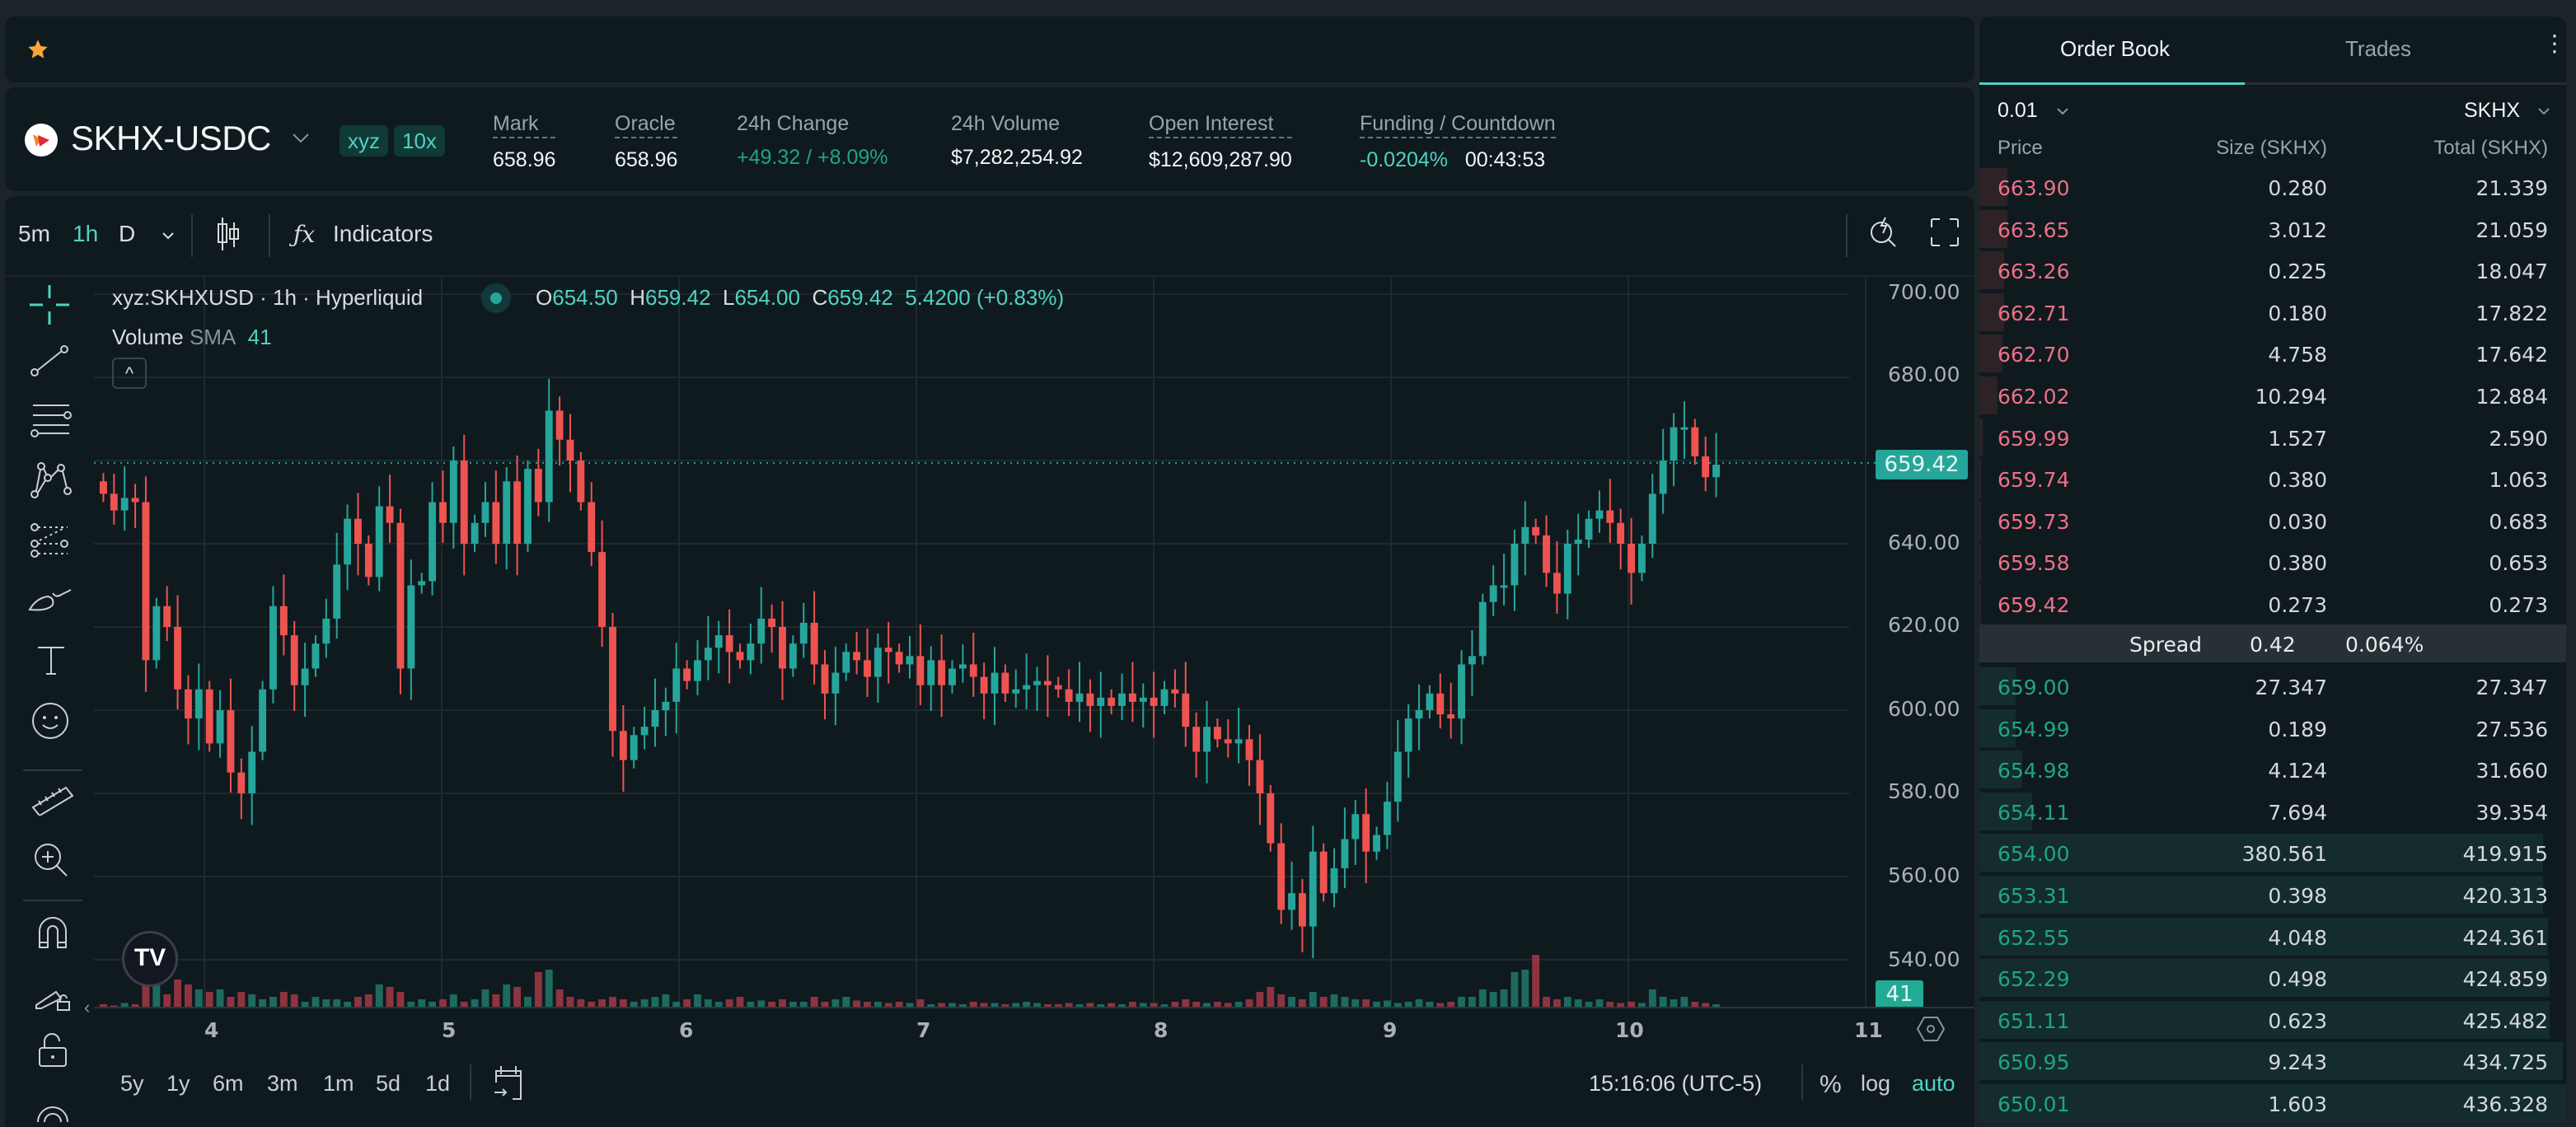 This screenshot has height=1127, width=2576. I want to click on fib-lines-icon, so click(51, 420).